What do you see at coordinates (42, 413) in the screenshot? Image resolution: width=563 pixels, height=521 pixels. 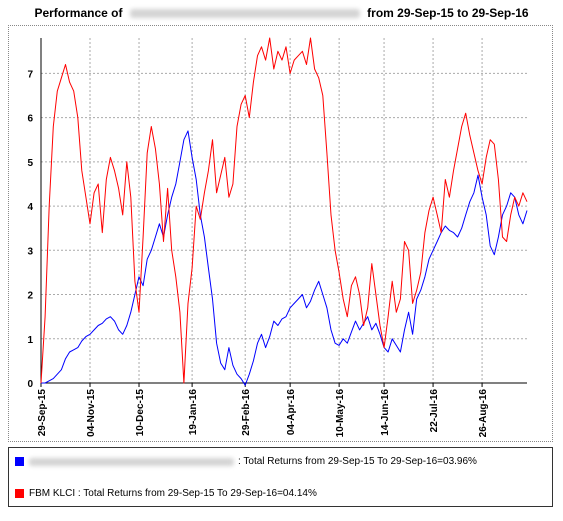 I see `x-tick-label: 29-Sep-15` at bounding box center [42, 413].